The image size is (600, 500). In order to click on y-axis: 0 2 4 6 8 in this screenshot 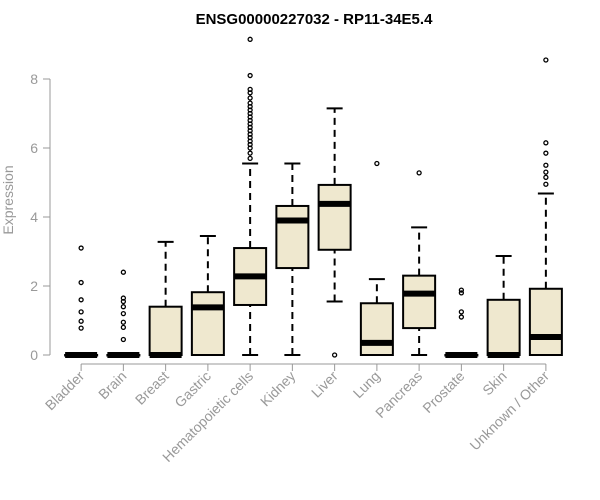, I will do `click(40, 217)`.